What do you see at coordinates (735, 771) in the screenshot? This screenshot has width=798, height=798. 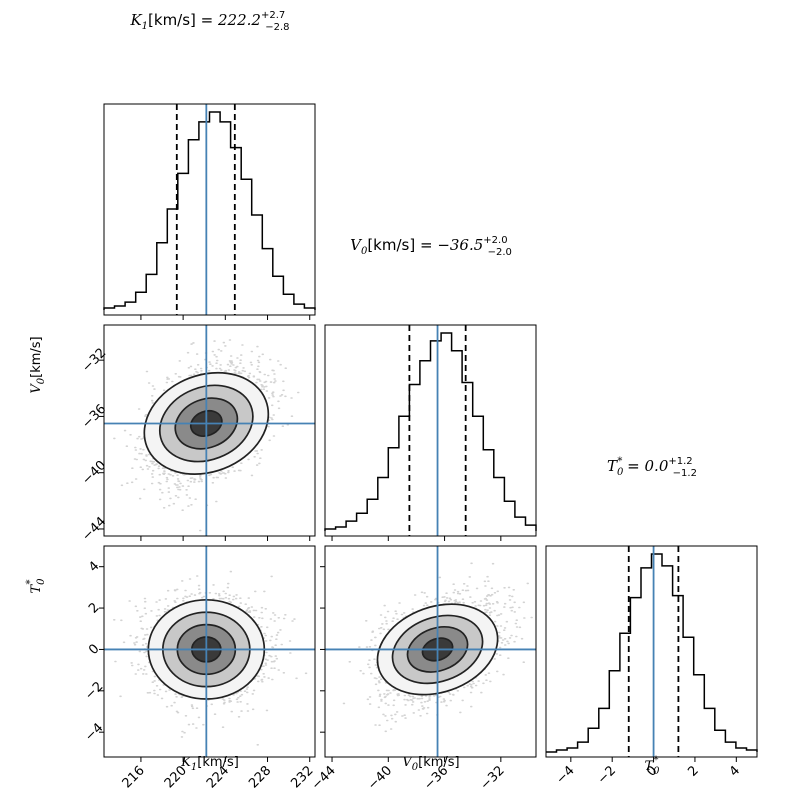 I see `xtick-label: 4` at bounding box center [735, 771].